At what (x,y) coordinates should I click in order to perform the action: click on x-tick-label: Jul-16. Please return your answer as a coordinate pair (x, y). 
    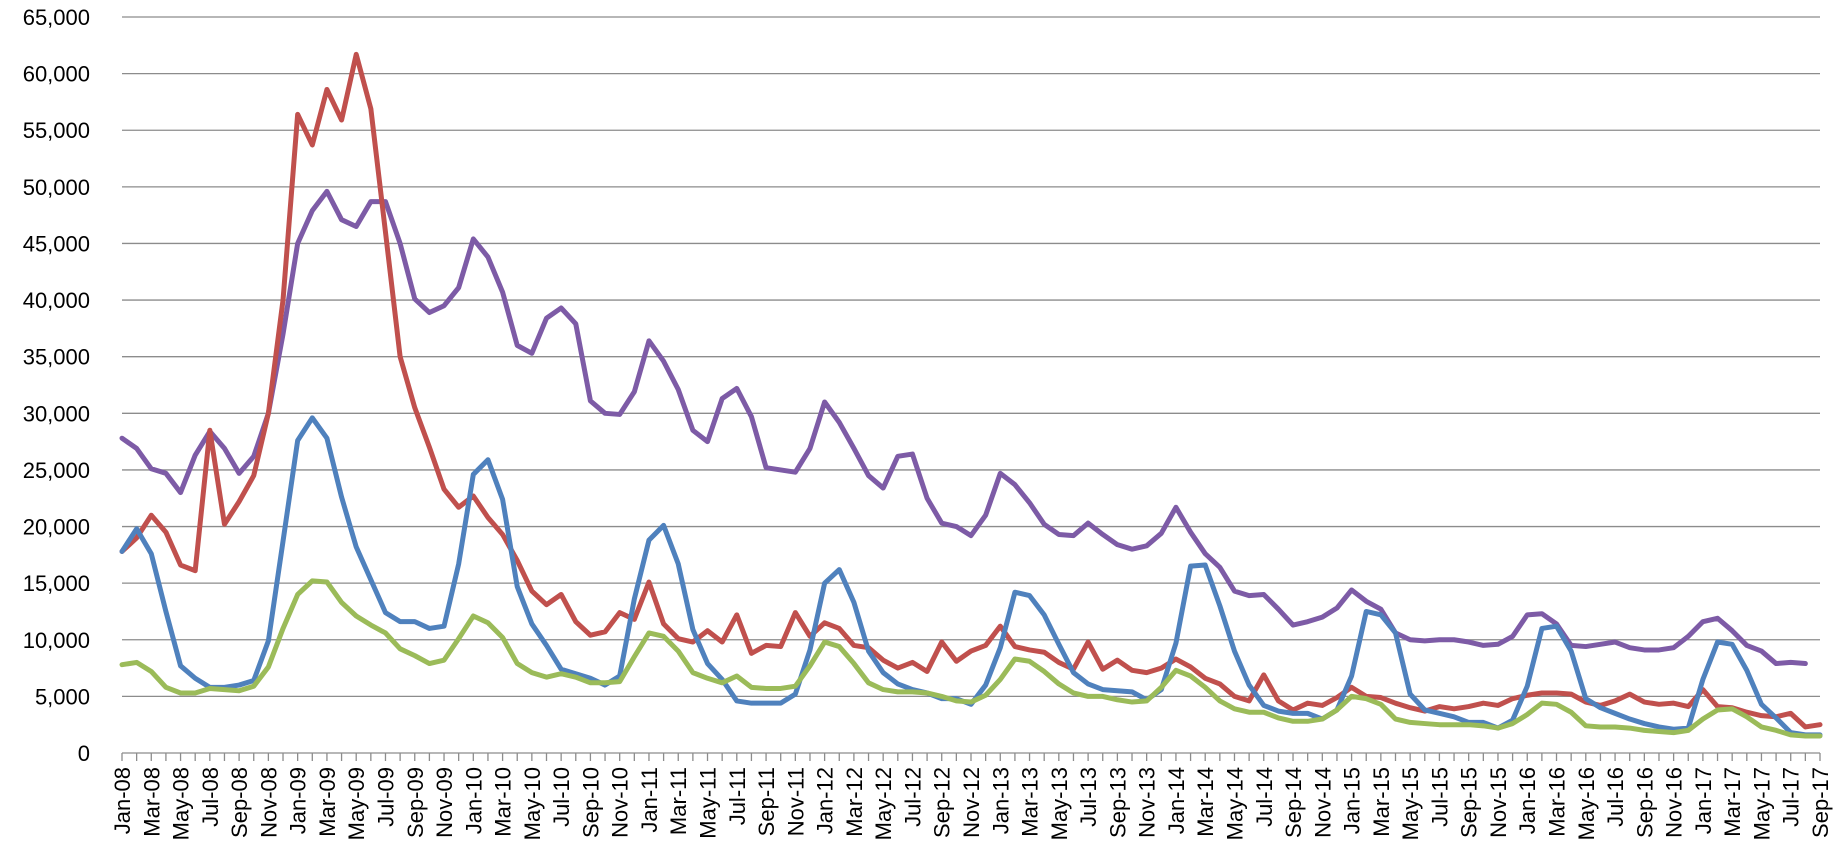
    Looking at the image, I should click on (1615, 797).